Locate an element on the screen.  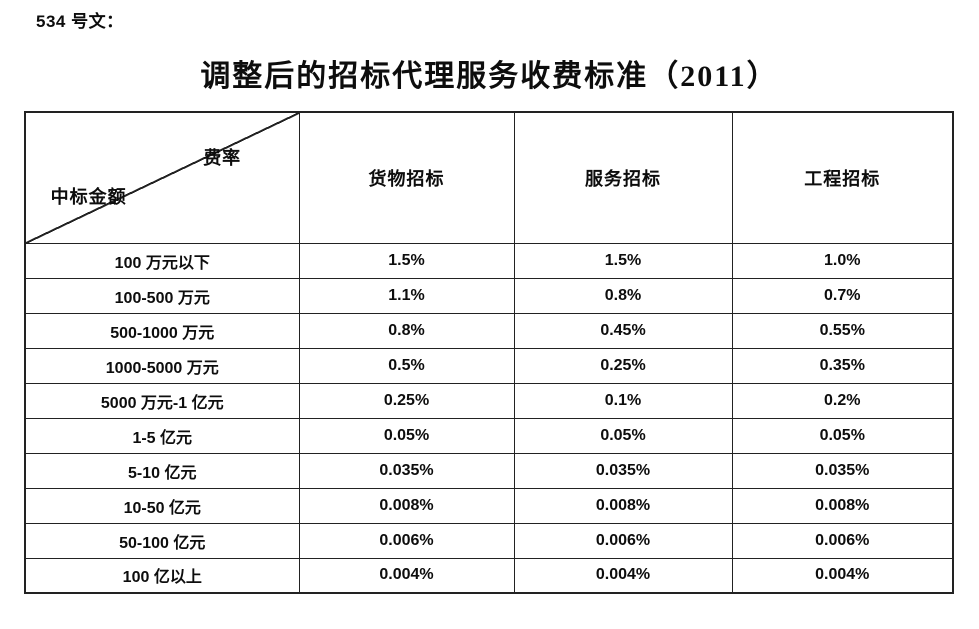
table-row: 100-500 万元 1.1% 0.8% 0.7% is located at coordinates (489, 295).